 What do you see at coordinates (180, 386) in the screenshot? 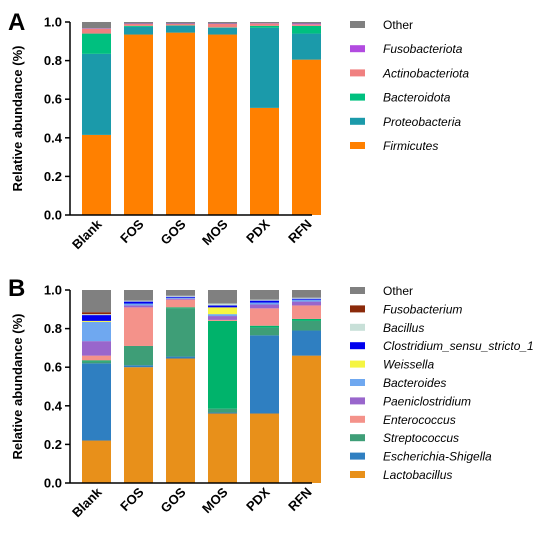
I see `bar-stack-gos` at bounding box center [180, 386].